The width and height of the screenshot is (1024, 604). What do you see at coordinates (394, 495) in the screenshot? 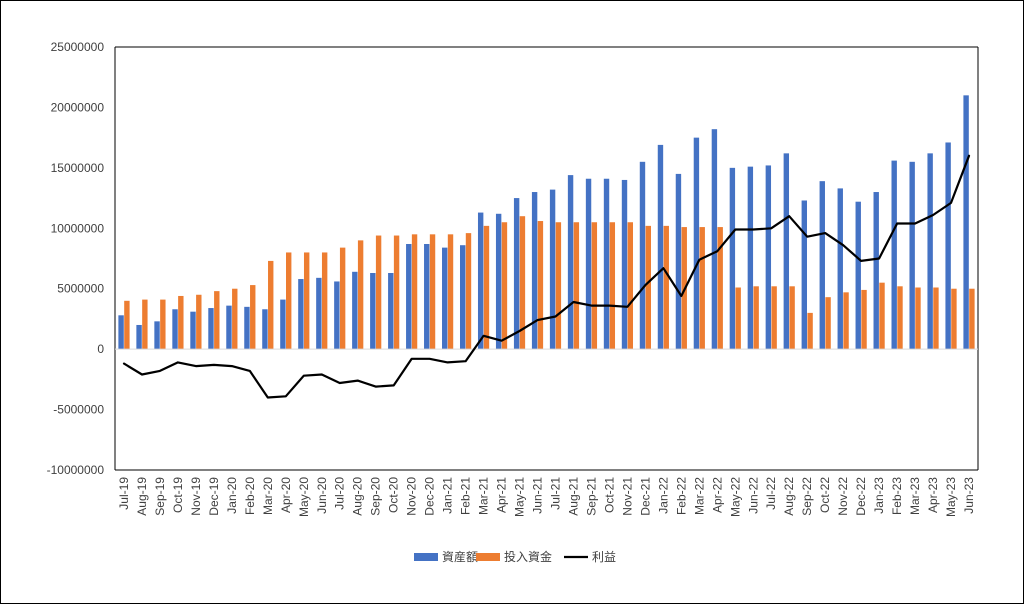
I see `x-tick-label: Oct-20` at bounding box center [394, 495].